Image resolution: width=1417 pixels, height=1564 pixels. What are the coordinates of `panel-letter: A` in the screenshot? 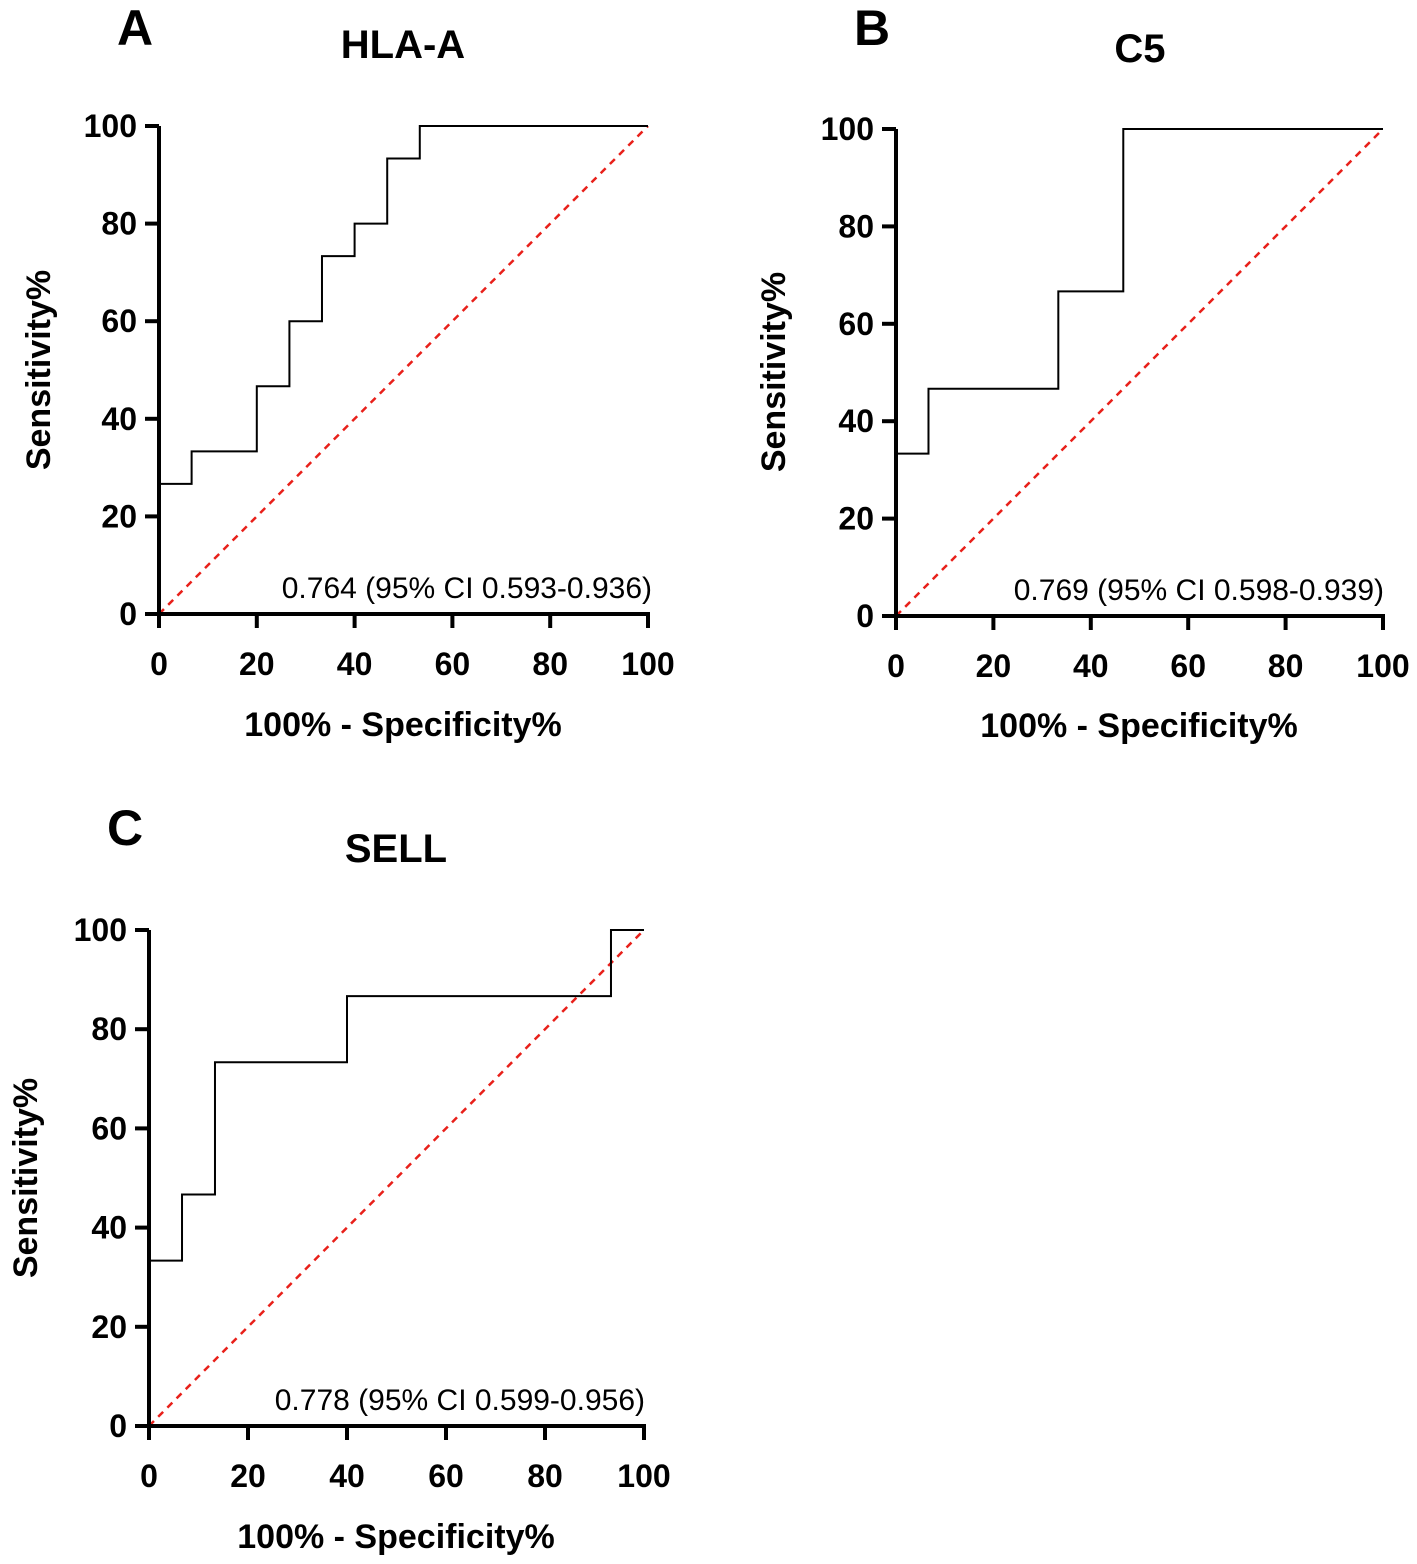 It's located at (135, 28).